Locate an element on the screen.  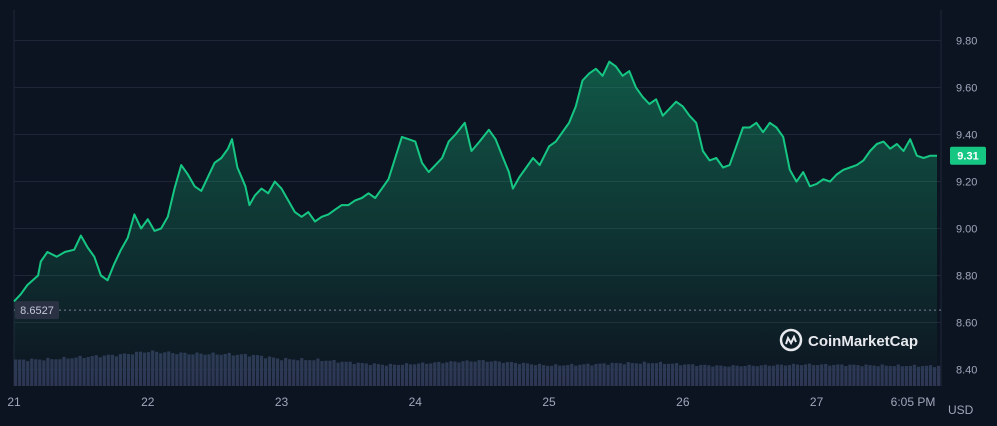
x-tick-label: 21 is located at coordinates (14, 402).